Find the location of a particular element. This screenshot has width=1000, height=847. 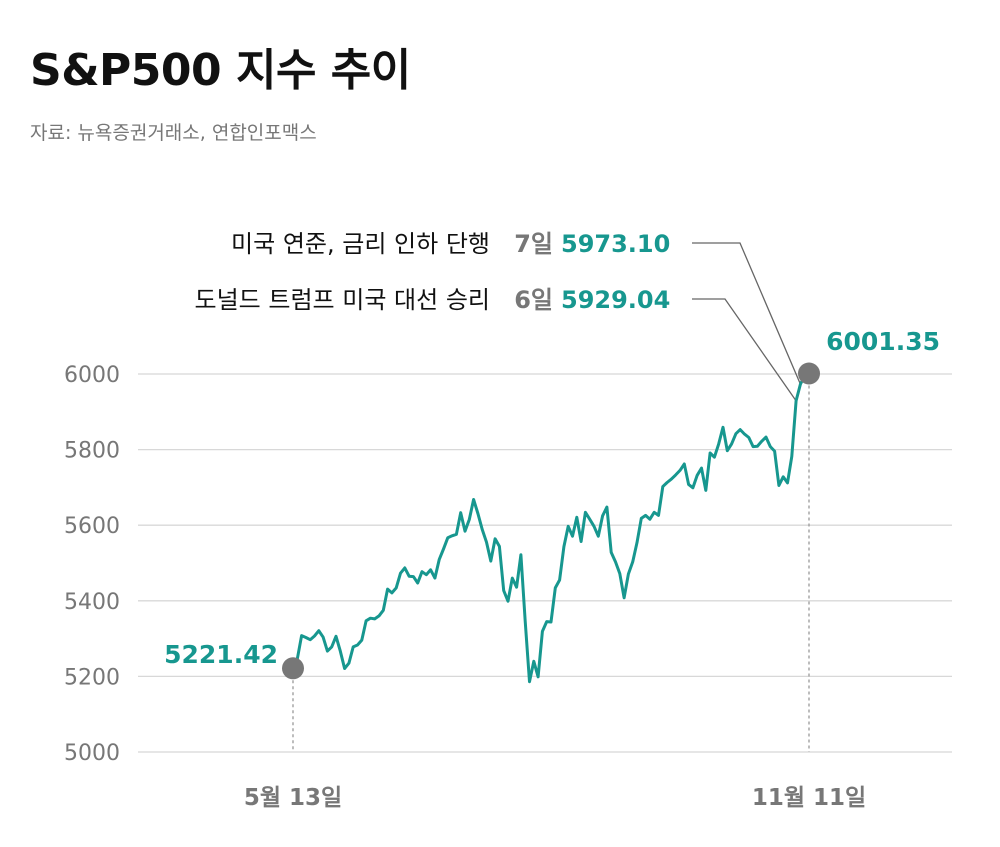

start-point-marker is located at coordinates (293, 668).